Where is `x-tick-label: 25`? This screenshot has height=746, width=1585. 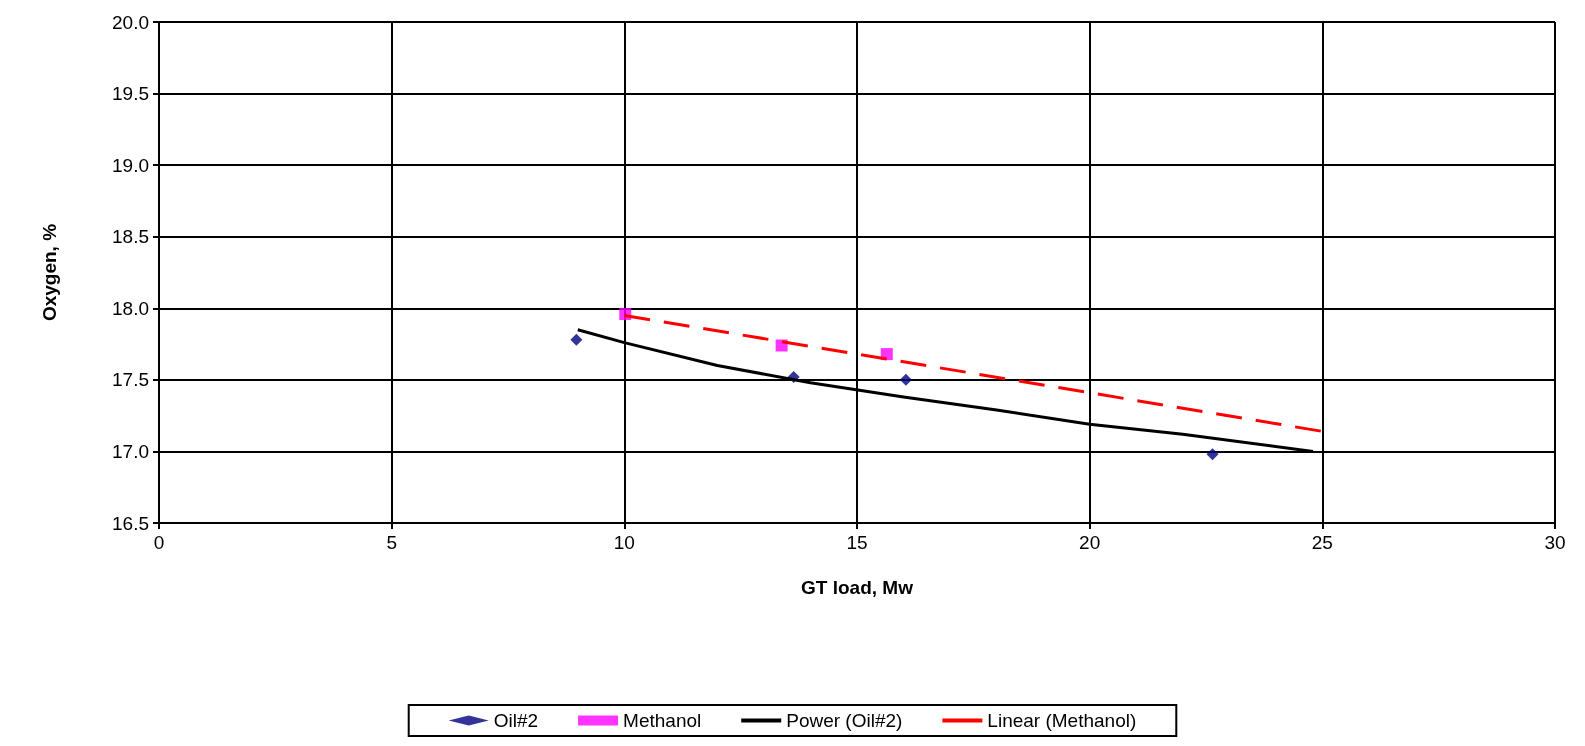 x-tick-label: 25 is located at coordinates (1322, 542).